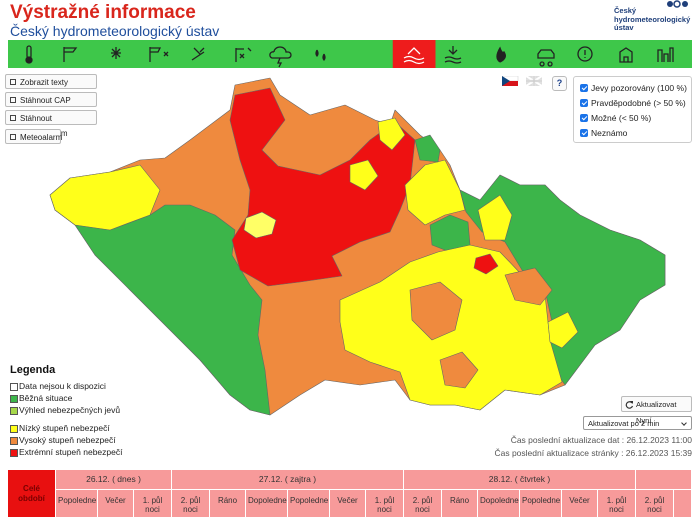  I want to click on show-texts-button: Zobrazit texty, so click(51, 81).